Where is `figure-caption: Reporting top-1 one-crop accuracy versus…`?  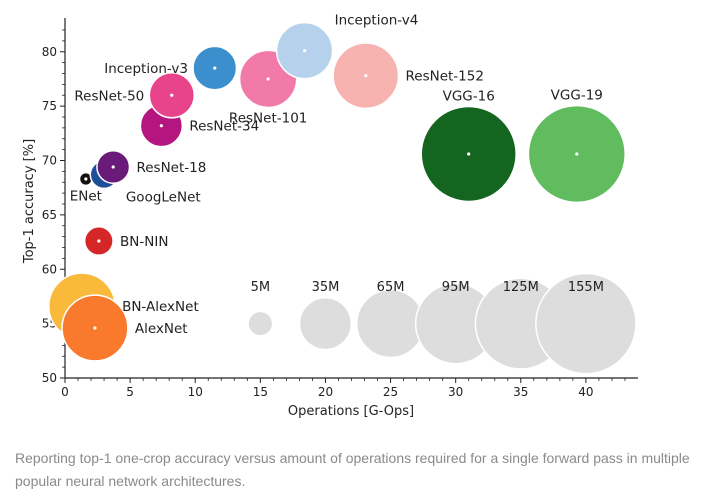
figure-caption: Reporting top-1 one-crop accuracy versus… is located at coordinates (352, 469).